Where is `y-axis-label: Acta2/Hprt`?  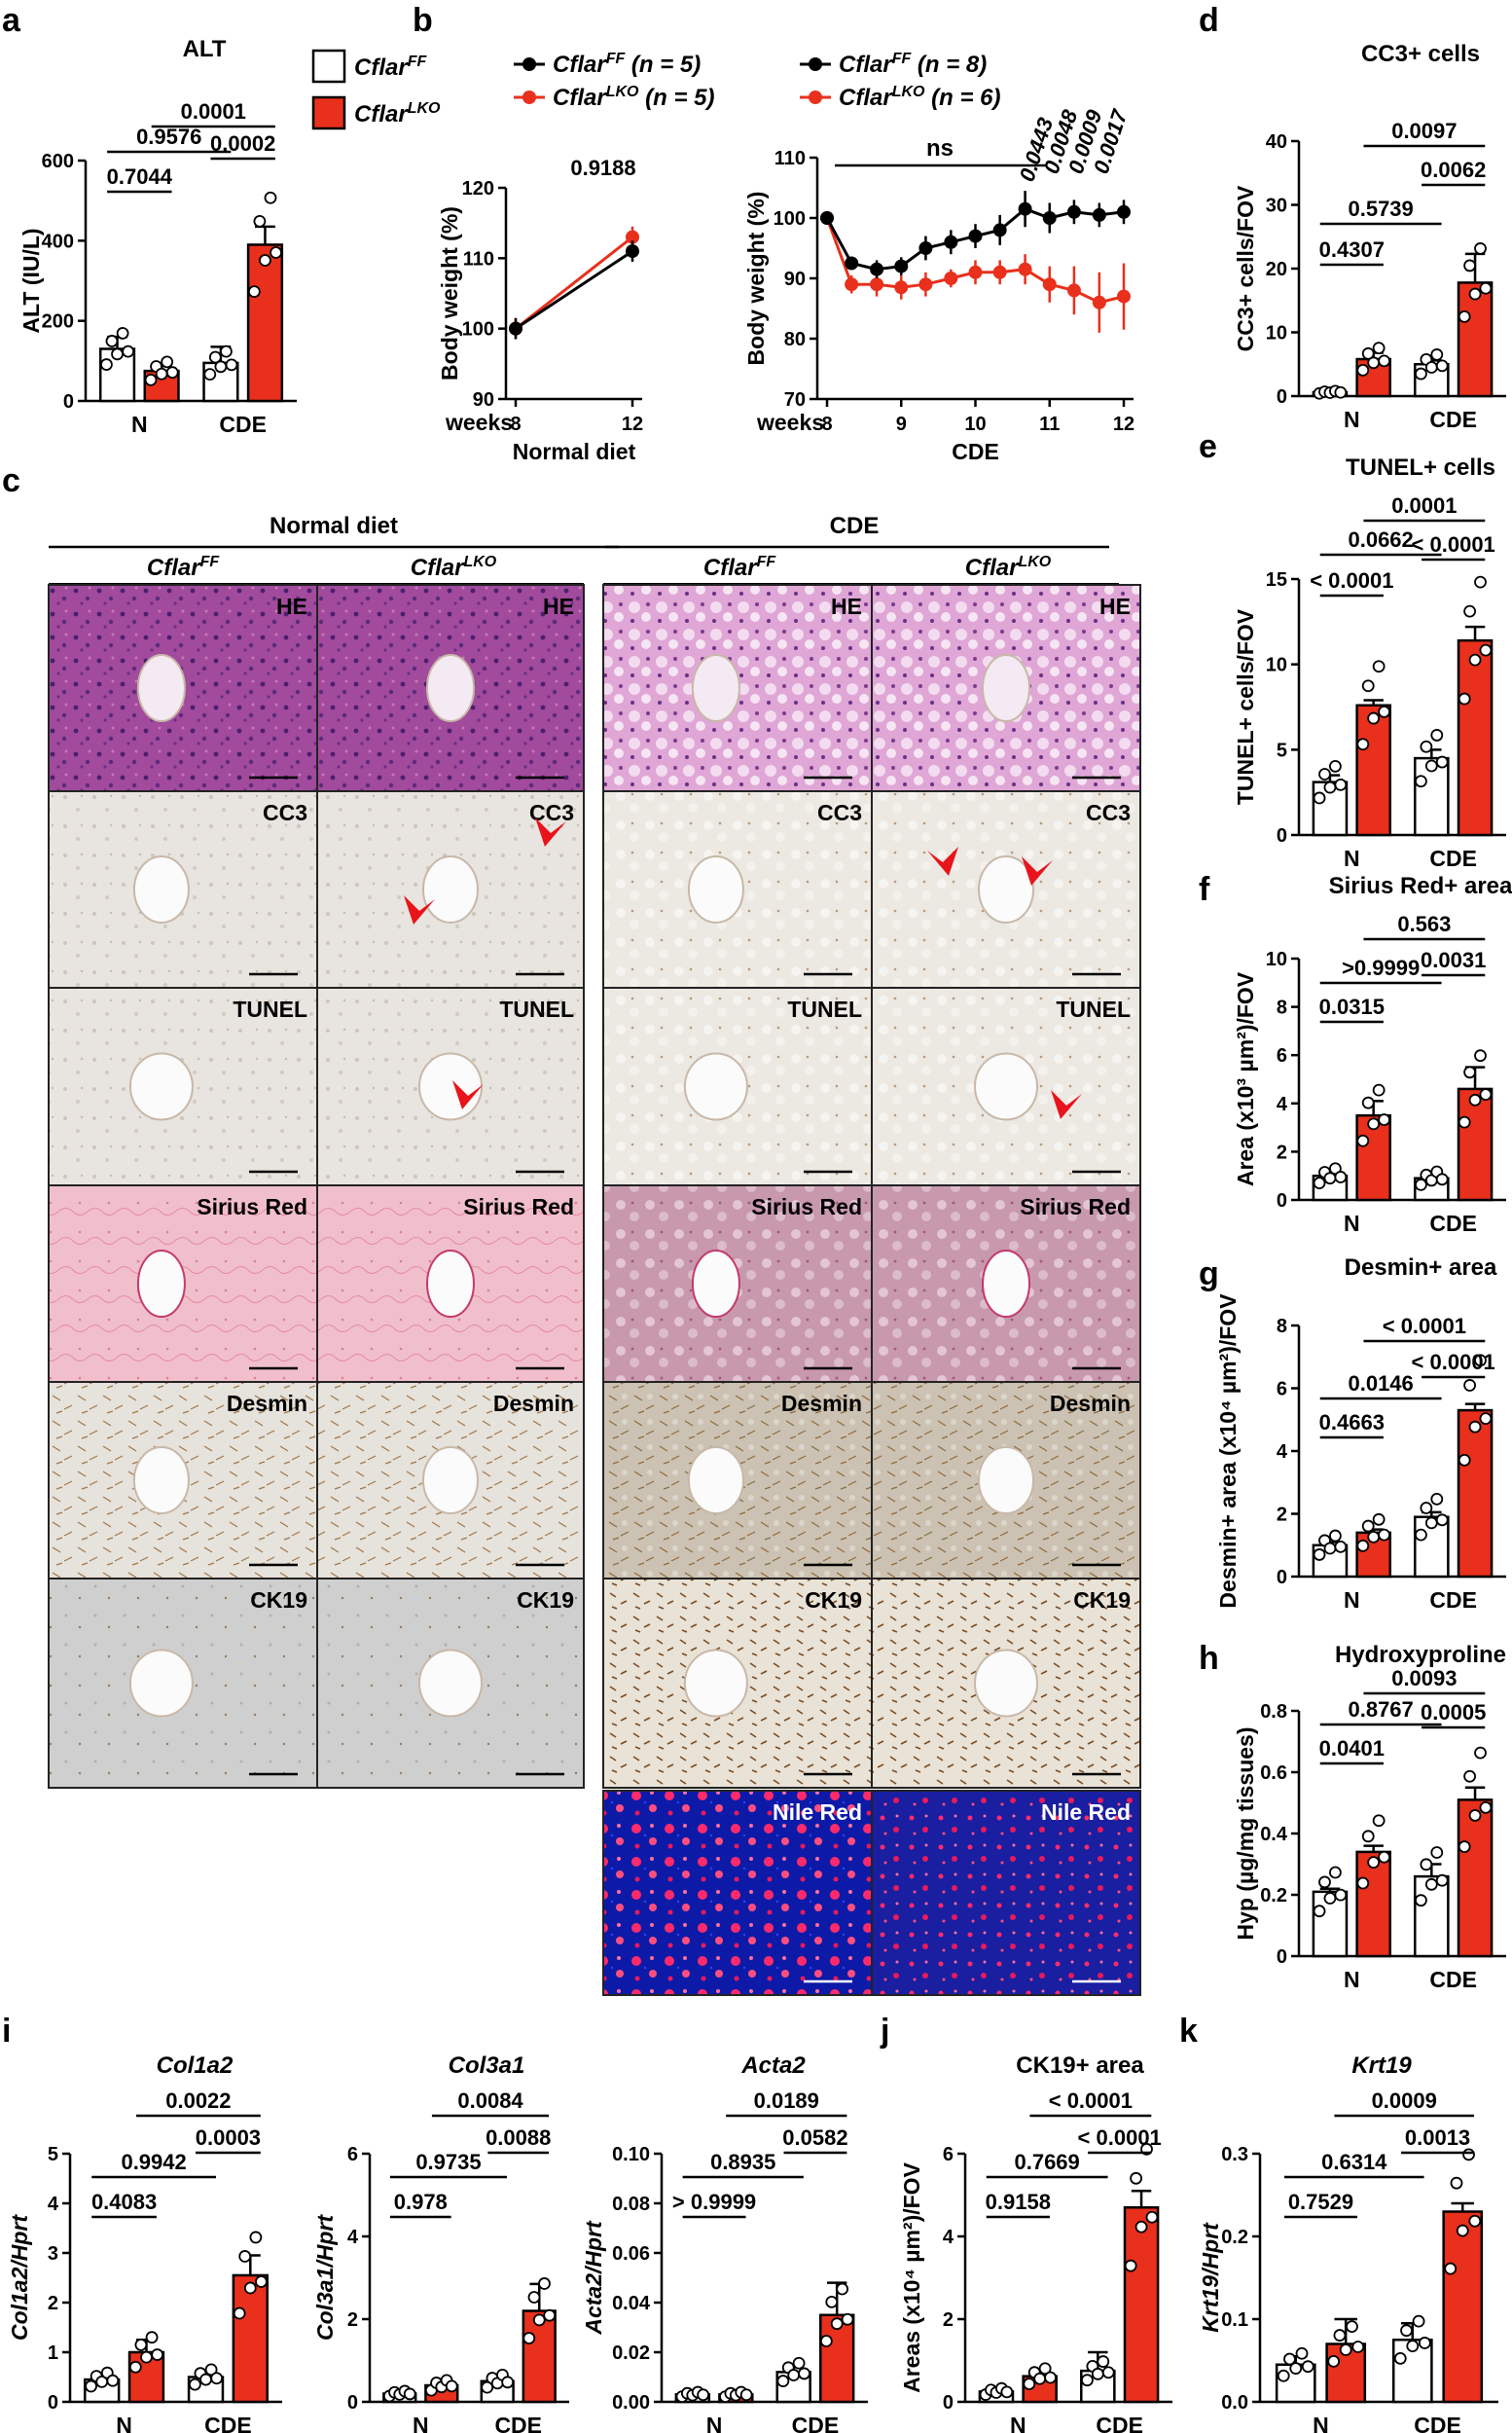 y-axis-label: Acta2/Hprt is located at coordinates (593, 2278).